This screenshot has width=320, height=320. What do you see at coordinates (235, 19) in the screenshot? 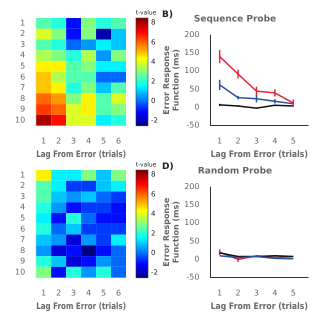
I see `chart-title: Sequence Probe` at bounding box center [235, 19].